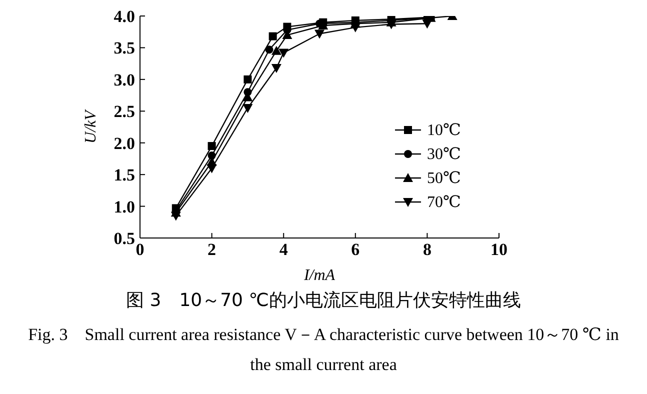 The width and height of the screenshot is (647, 394). What do you see at coordinates (124, 112) in the screenshot?
I see `y-tick-label: 2.5` at bounding box center [124, 112].